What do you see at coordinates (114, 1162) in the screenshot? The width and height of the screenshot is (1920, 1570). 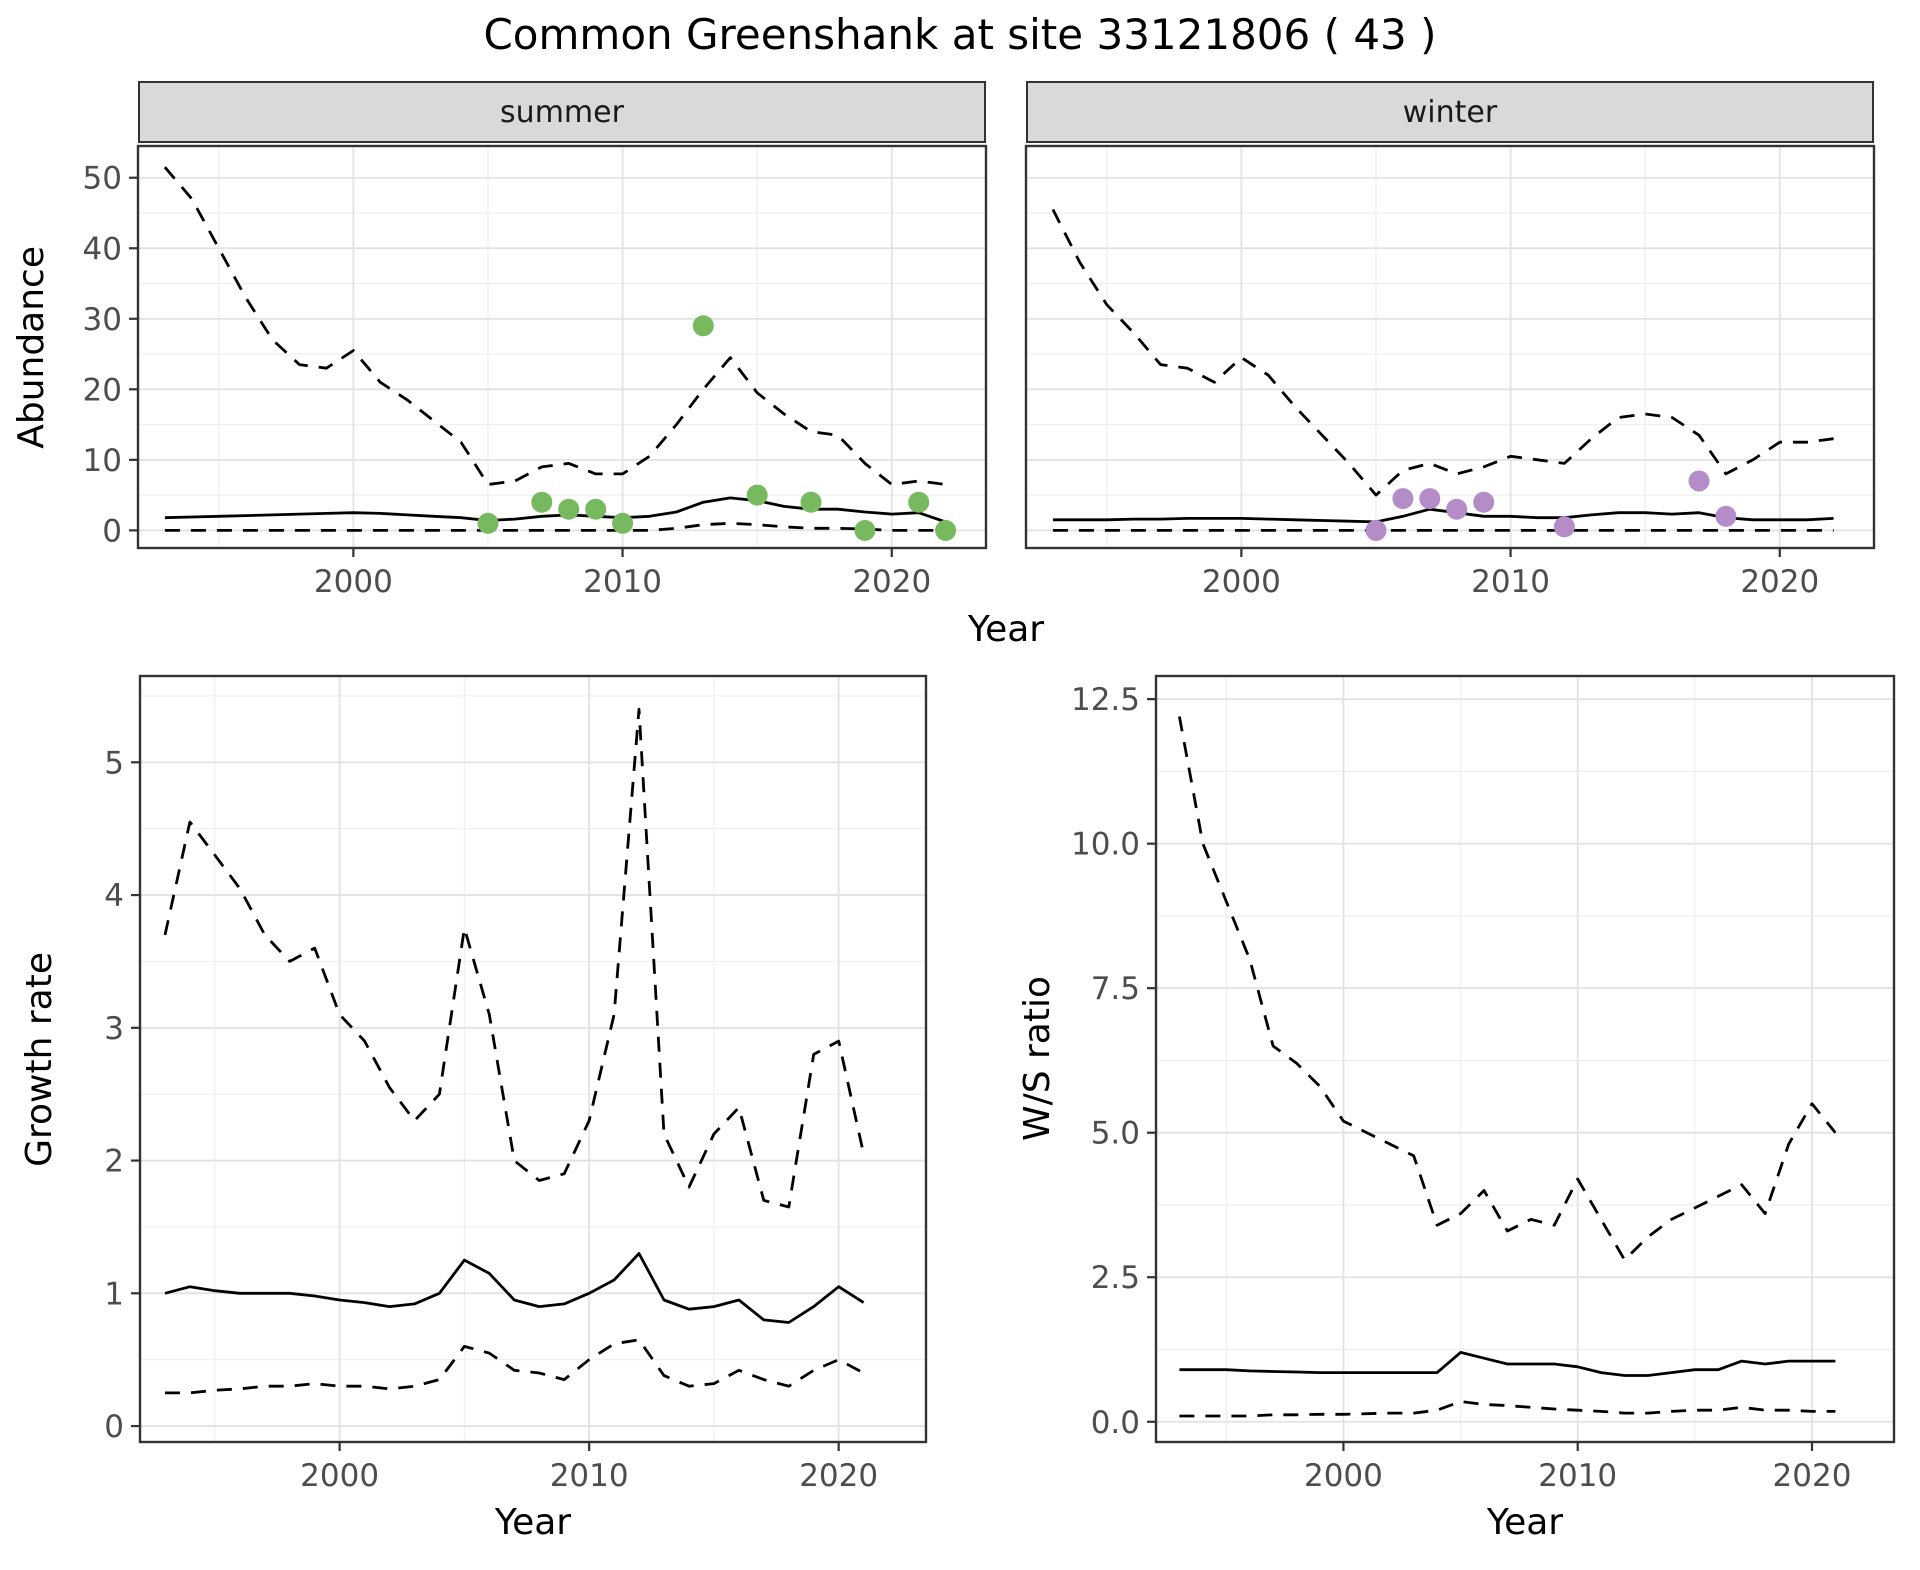 I see `svg-text: 2` at bounding box center [114, 1162].